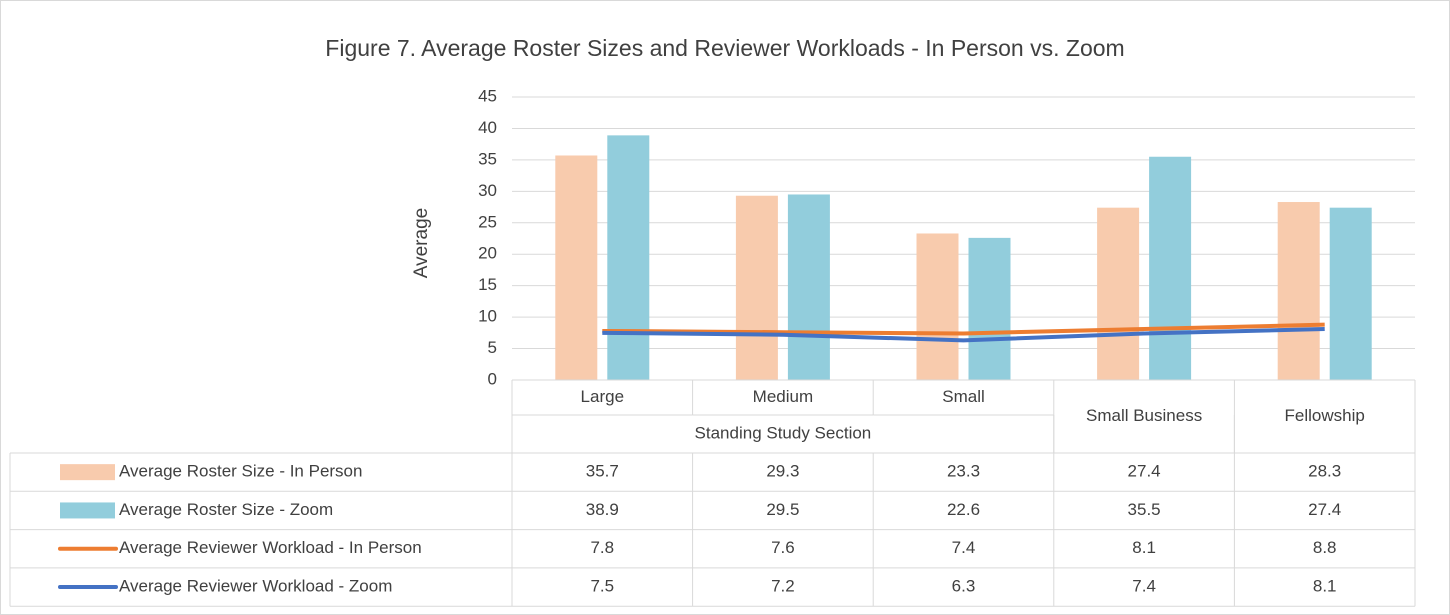 The width and height of the screenshot is (1450, 615). Describe the element at coordinates (783, 396) in the screenshot. I see `x-tick-label: Medium` at that location.